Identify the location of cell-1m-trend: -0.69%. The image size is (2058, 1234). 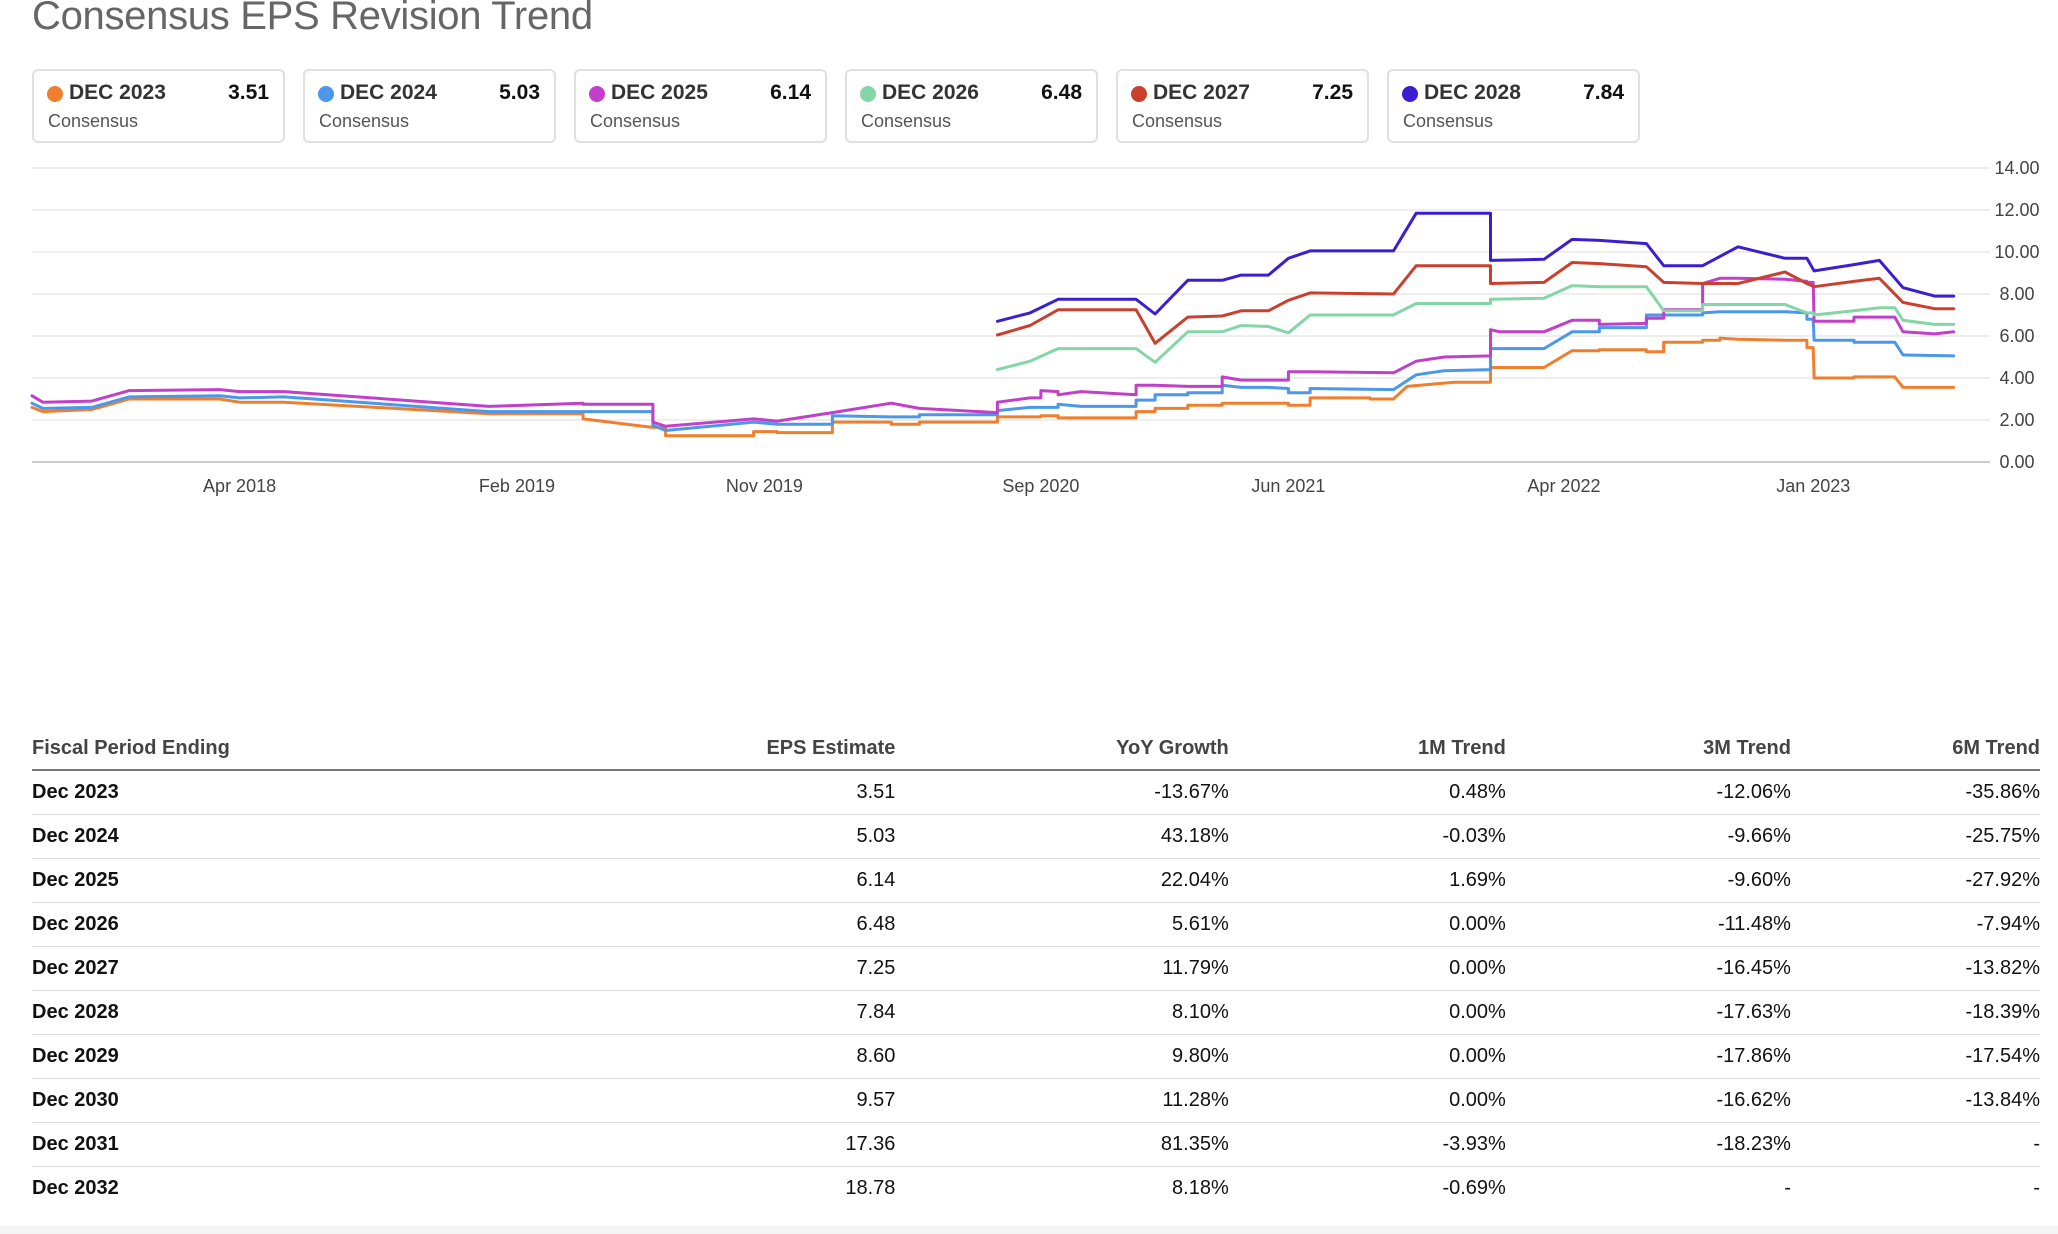
(1474, 1188).